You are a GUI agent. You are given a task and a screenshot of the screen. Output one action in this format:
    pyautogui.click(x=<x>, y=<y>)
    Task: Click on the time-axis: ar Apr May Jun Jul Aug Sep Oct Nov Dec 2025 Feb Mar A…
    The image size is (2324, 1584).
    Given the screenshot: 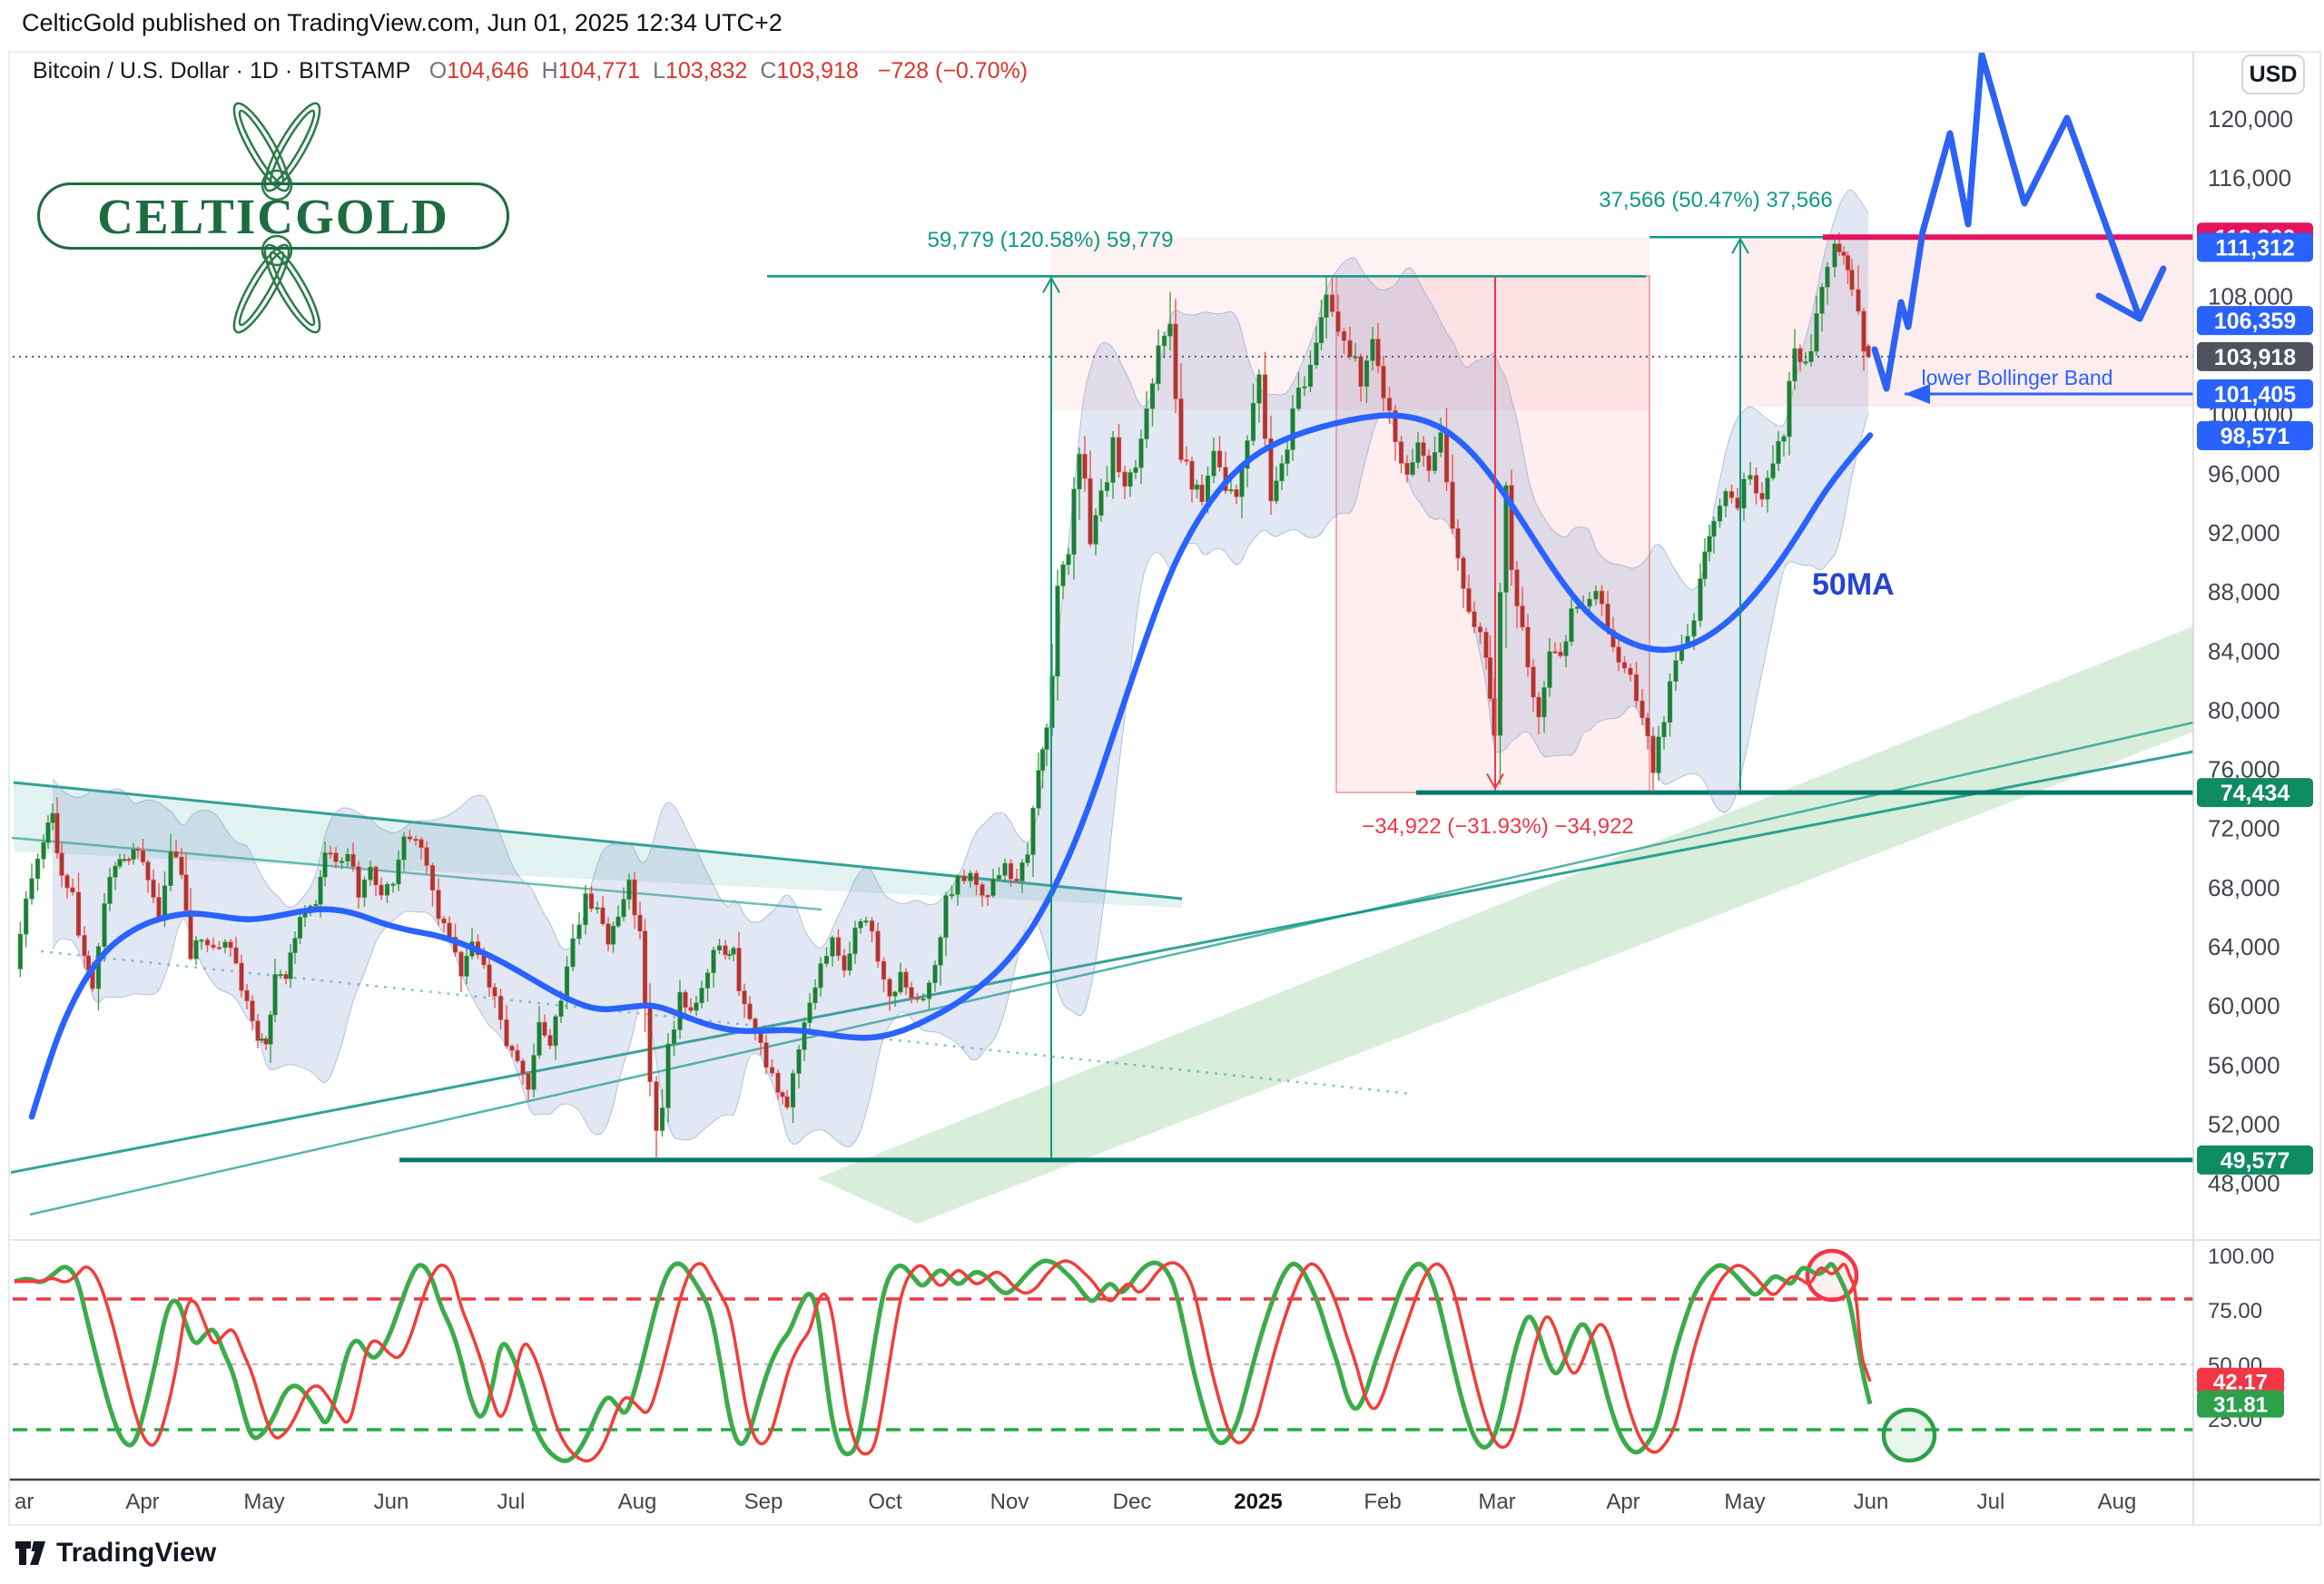 What is the action you would take?
    pyautogui.click(x=1075, y=1502)
    